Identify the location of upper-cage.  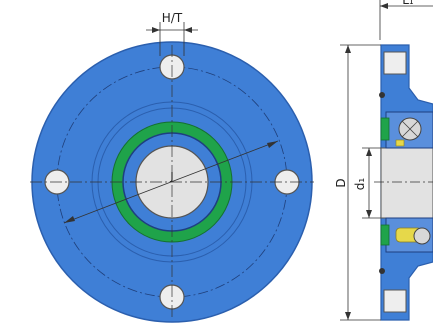
(400, 143).